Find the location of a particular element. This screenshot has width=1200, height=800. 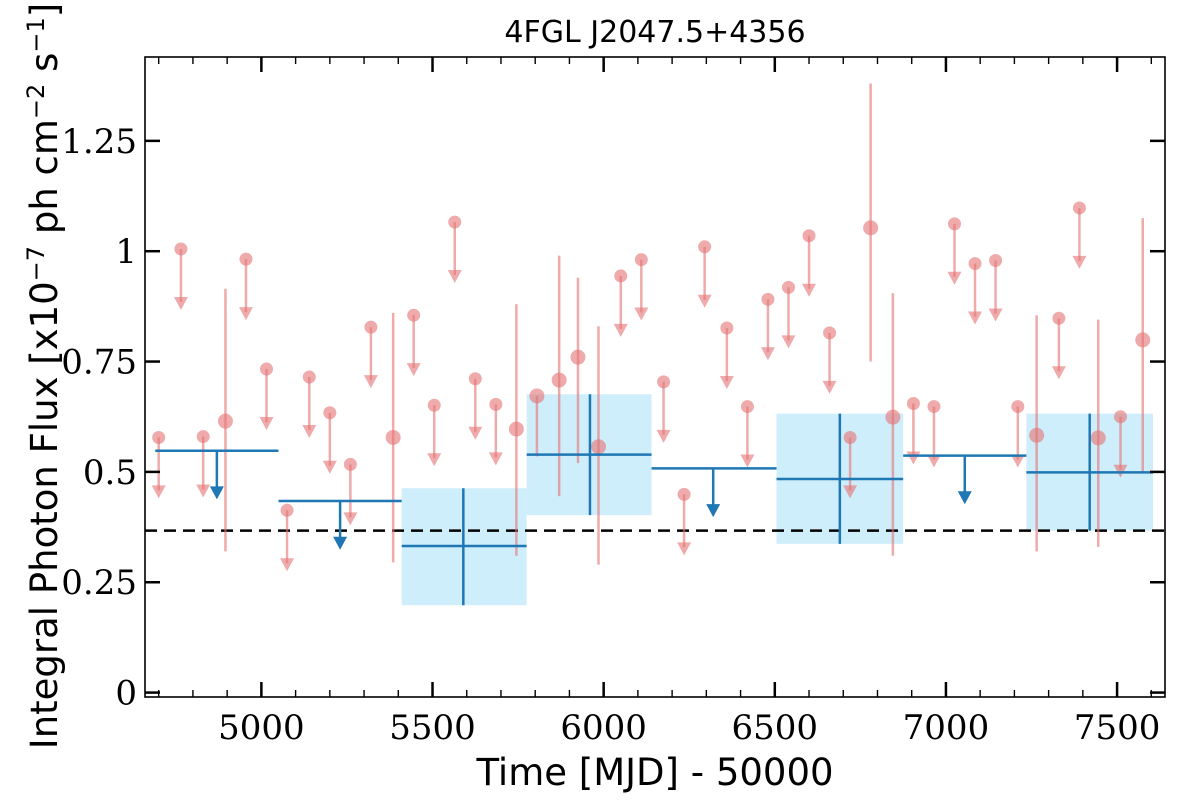

chart-title: 4FGL J2047.5+4356 is located at coordinates (654, 32).